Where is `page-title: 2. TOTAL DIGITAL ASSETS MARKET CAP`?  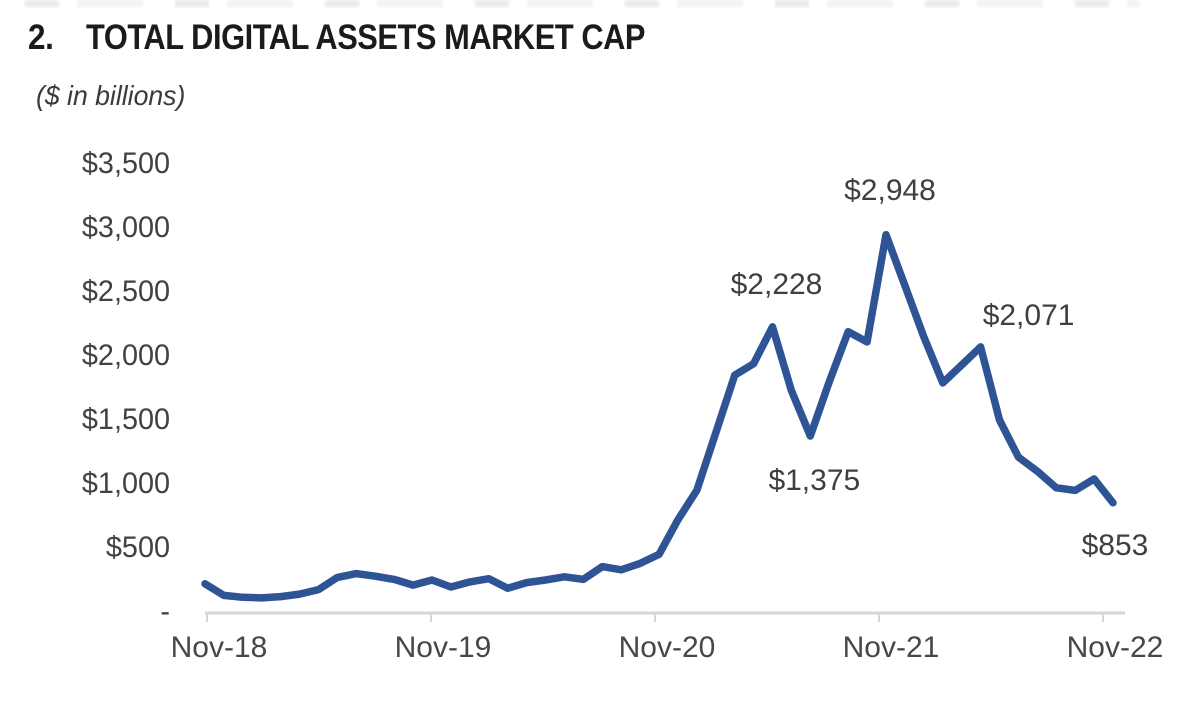
page-title: 2. TOTAL DIGITAL ASSETS MARKET CAP is located at coordinates (374, 38).